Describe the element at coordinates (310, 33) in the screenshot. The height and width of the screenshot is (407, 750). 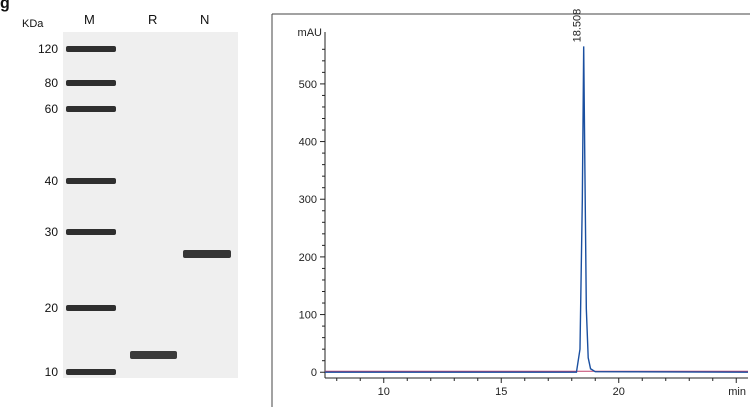
I see `y-unit-label: mAU` at that location.